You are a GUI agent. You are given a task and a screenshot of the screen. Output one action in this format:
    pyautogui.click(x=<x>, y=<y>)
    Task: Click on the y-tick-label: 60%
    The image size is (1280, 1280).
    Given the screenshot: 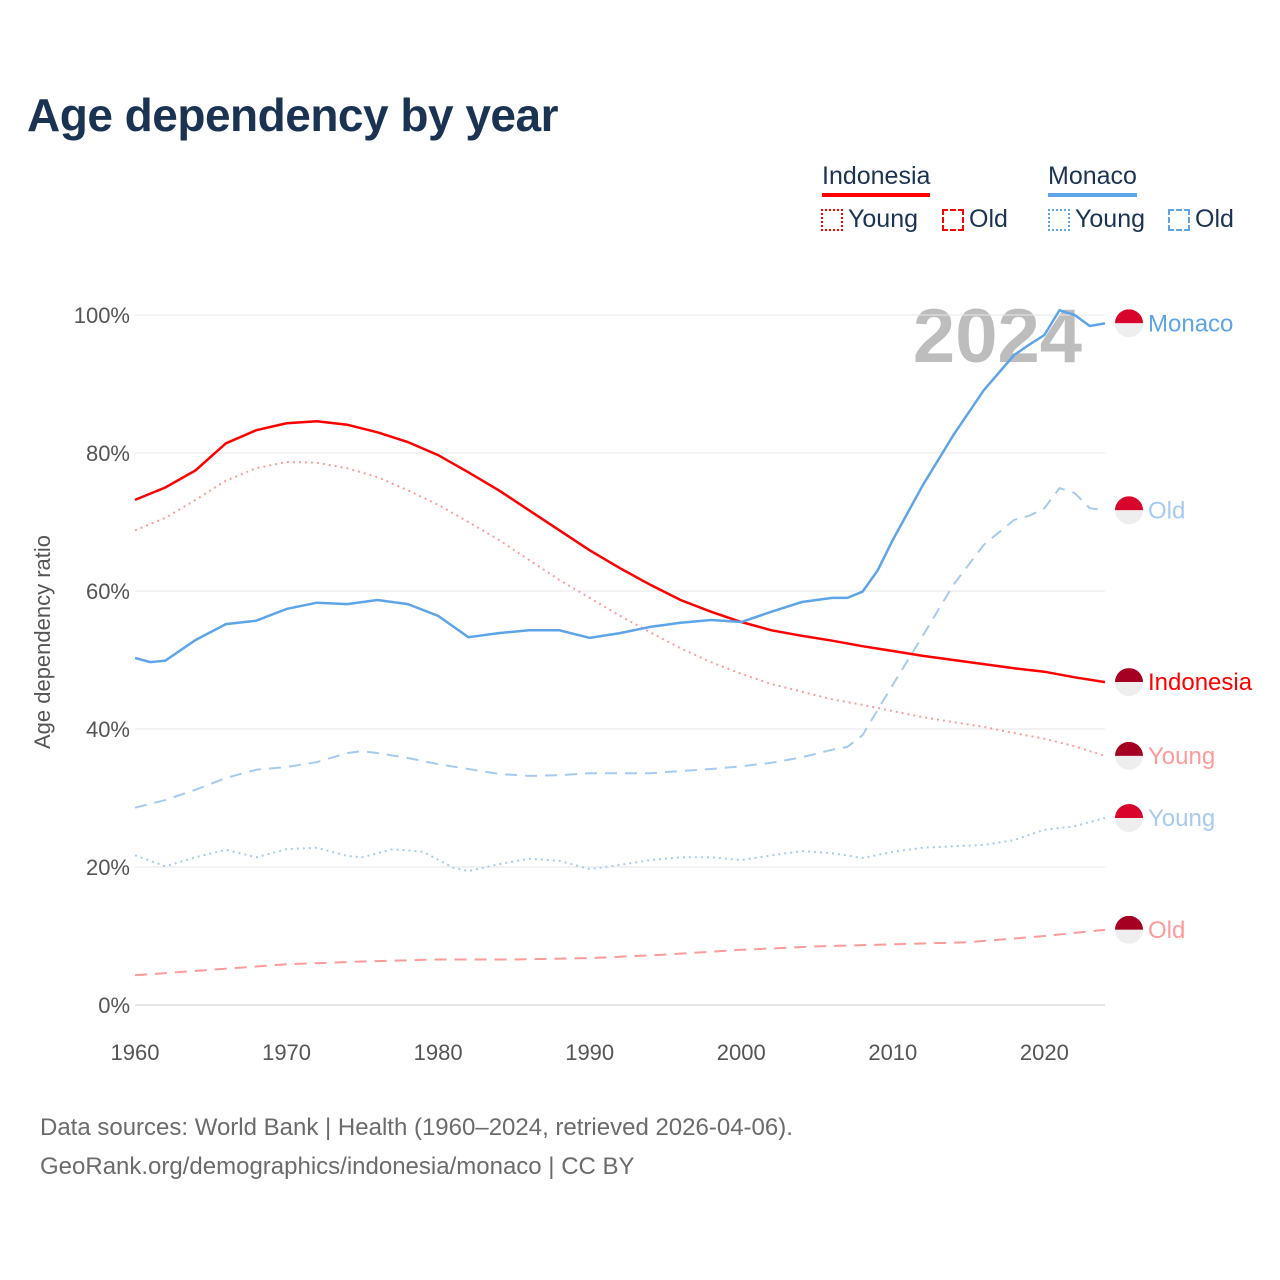 What is the action you would take?
    pyautogui.click(x=108, y=591)
    